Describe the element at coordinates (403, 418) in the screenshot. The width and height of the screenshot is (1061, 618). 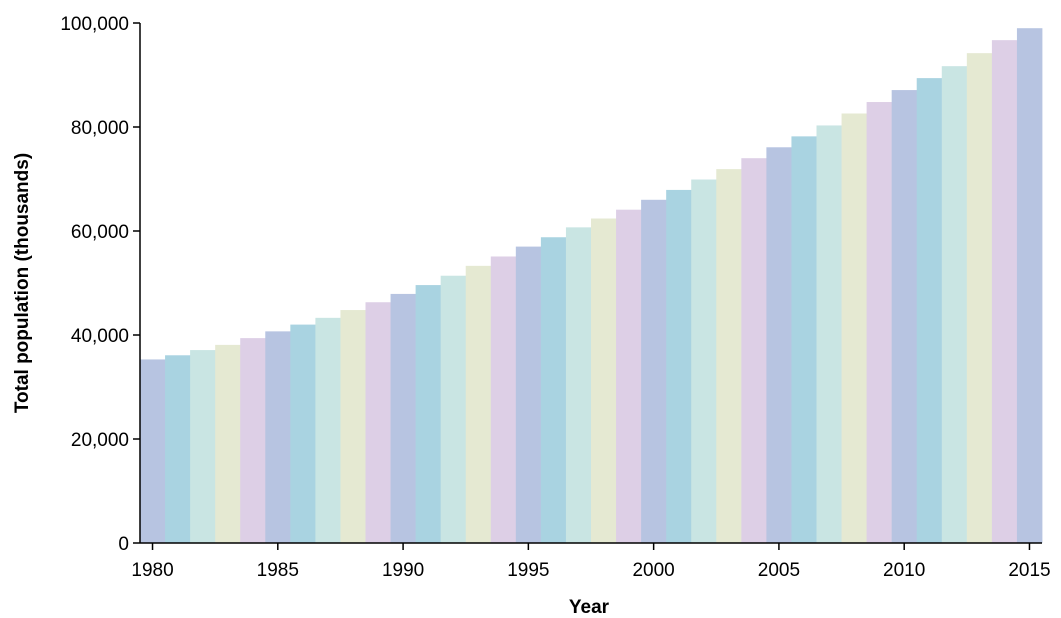
I see `bar-1990` at that location.